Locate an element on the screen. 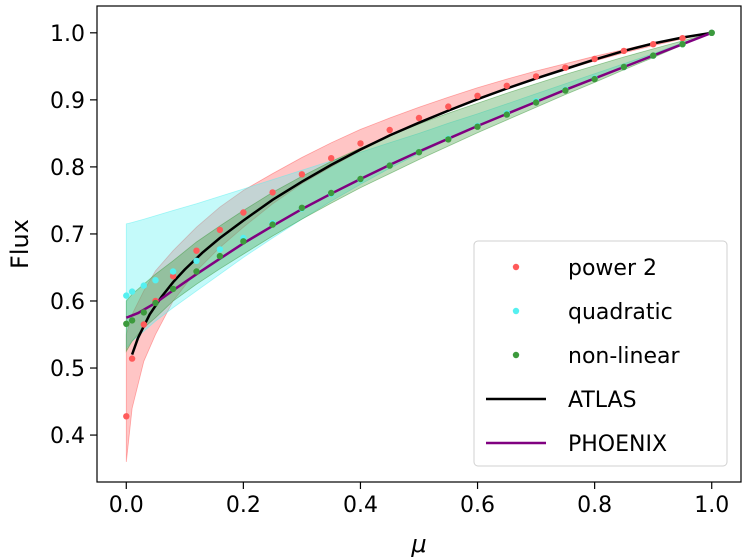  y-axis-ticks: 0.4 0.5 0.6 0.7 0.8 0.9 1.0 is located at coordinates (73, 235).